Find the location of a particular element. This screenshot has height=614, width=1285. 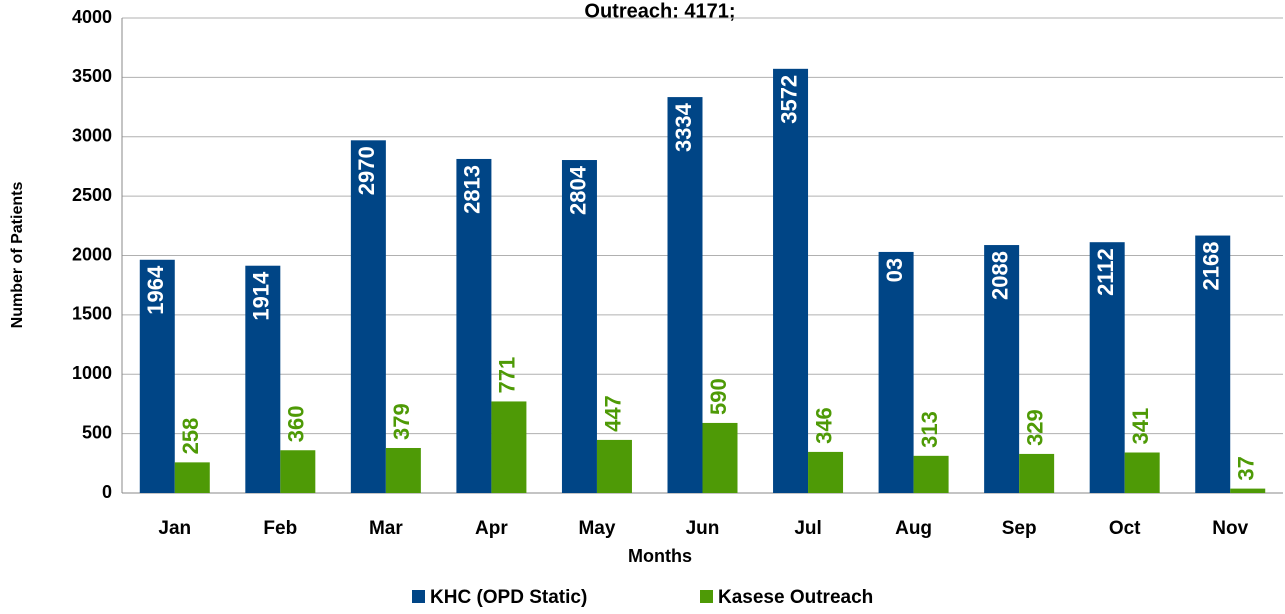

value-label: 360 is located at coordinates (296, 424).